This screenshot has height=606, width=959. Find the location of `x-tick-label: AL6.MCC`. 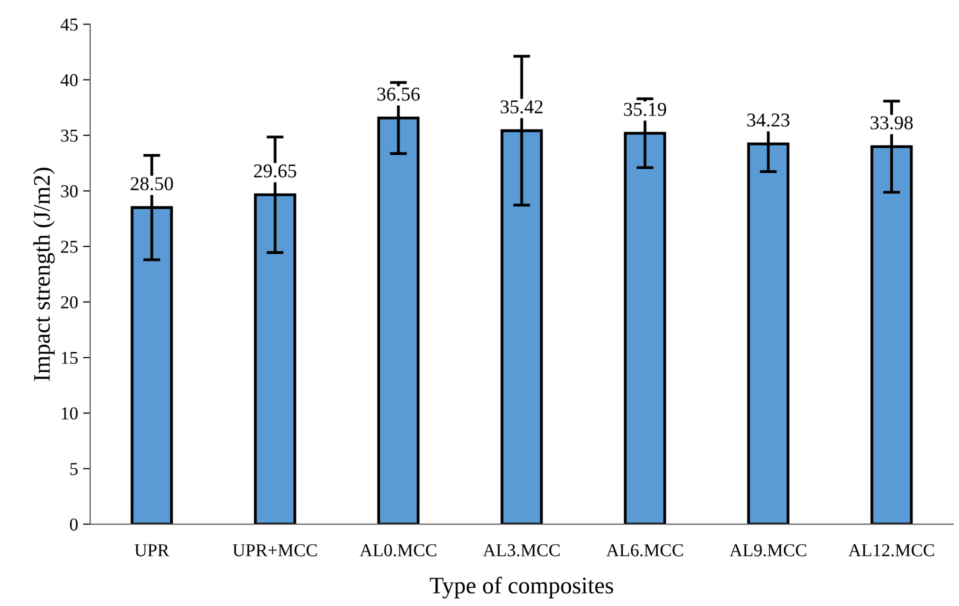

x-tick-label: AL6.MCC is located at coordinates (644, 550).